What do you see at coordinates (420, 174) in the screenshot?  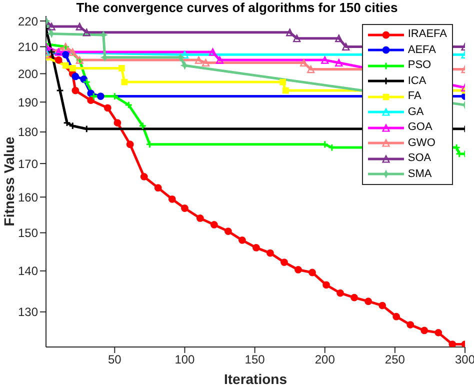 I see `legend-label: SMA` at bounding box center [420, 174].